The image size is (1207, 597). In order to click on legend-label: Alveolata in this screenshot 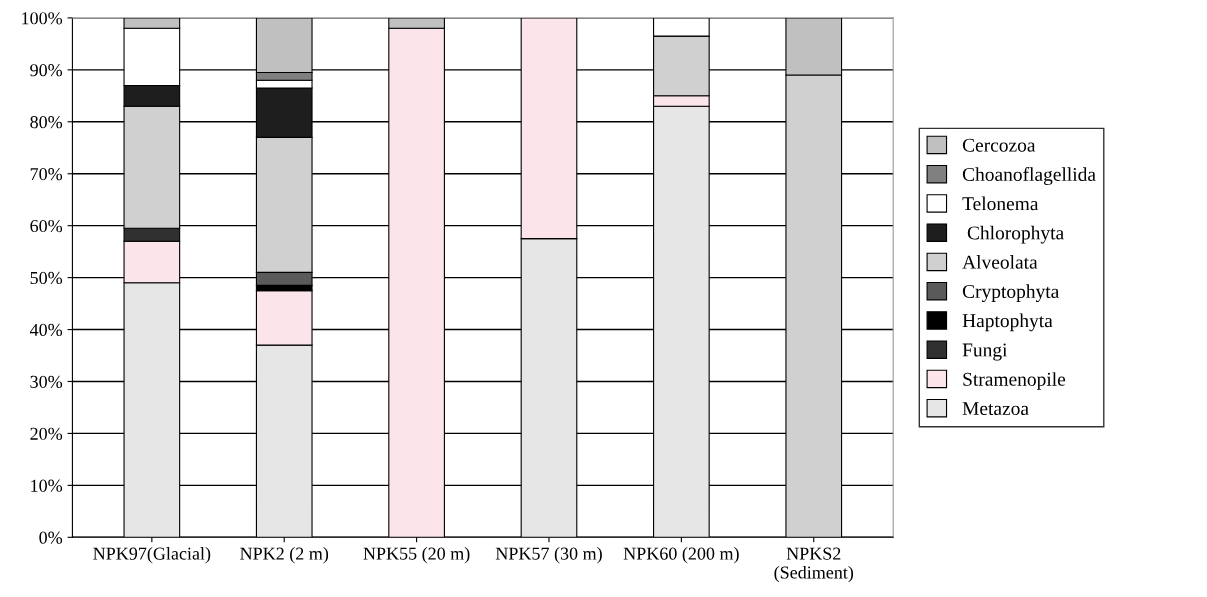, I will do `click(1000, 262)`.